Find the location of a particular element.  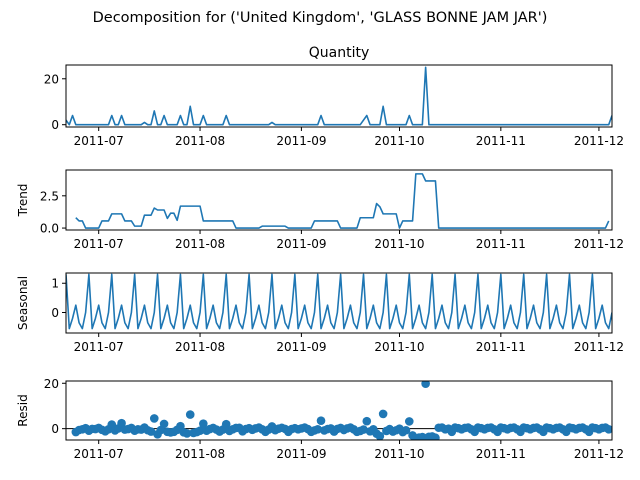

panel-title: Quantity is located at coordinates (339, 53).